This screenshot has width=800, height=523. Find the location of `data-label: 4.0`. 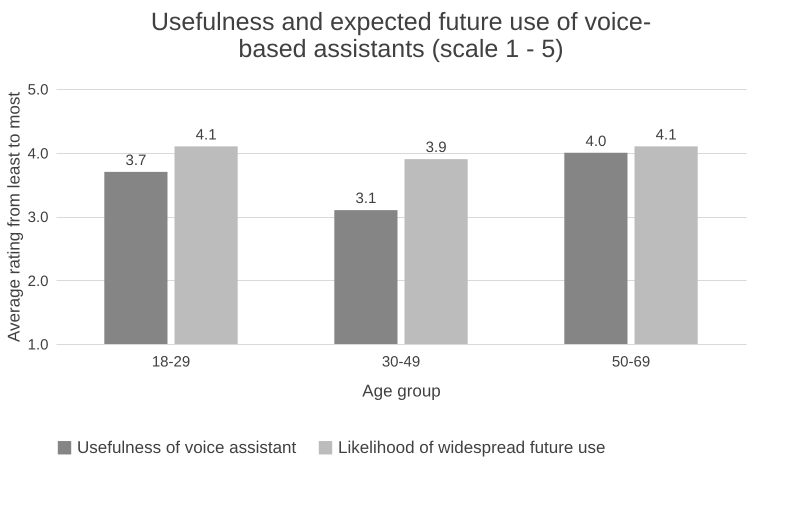

data-label: 4.0 is located at coordinates (595, 141).